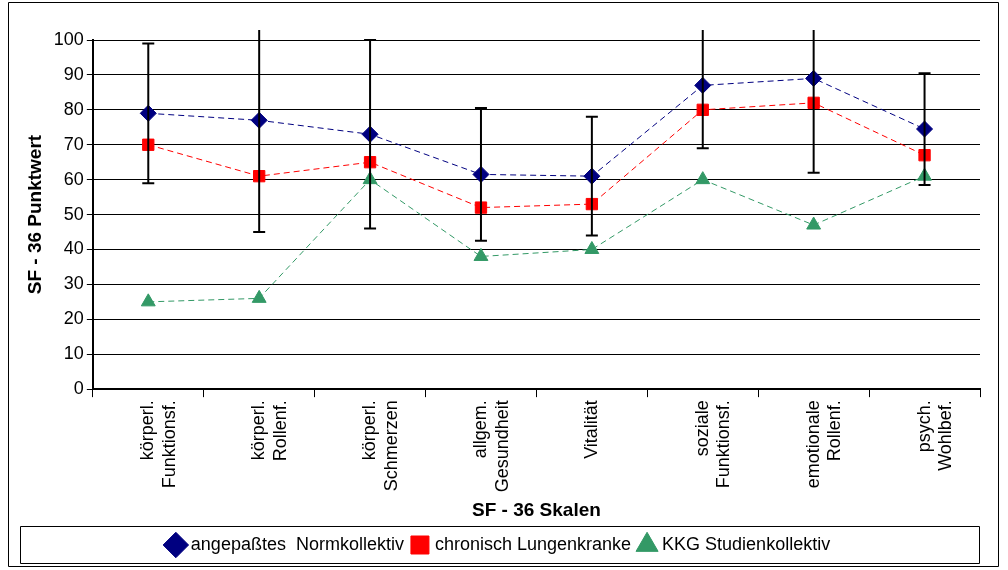 Image resolution: width=1008 pixels, height=570 pixels. I want to click on y-tick-label: 60, so click(73, 178).